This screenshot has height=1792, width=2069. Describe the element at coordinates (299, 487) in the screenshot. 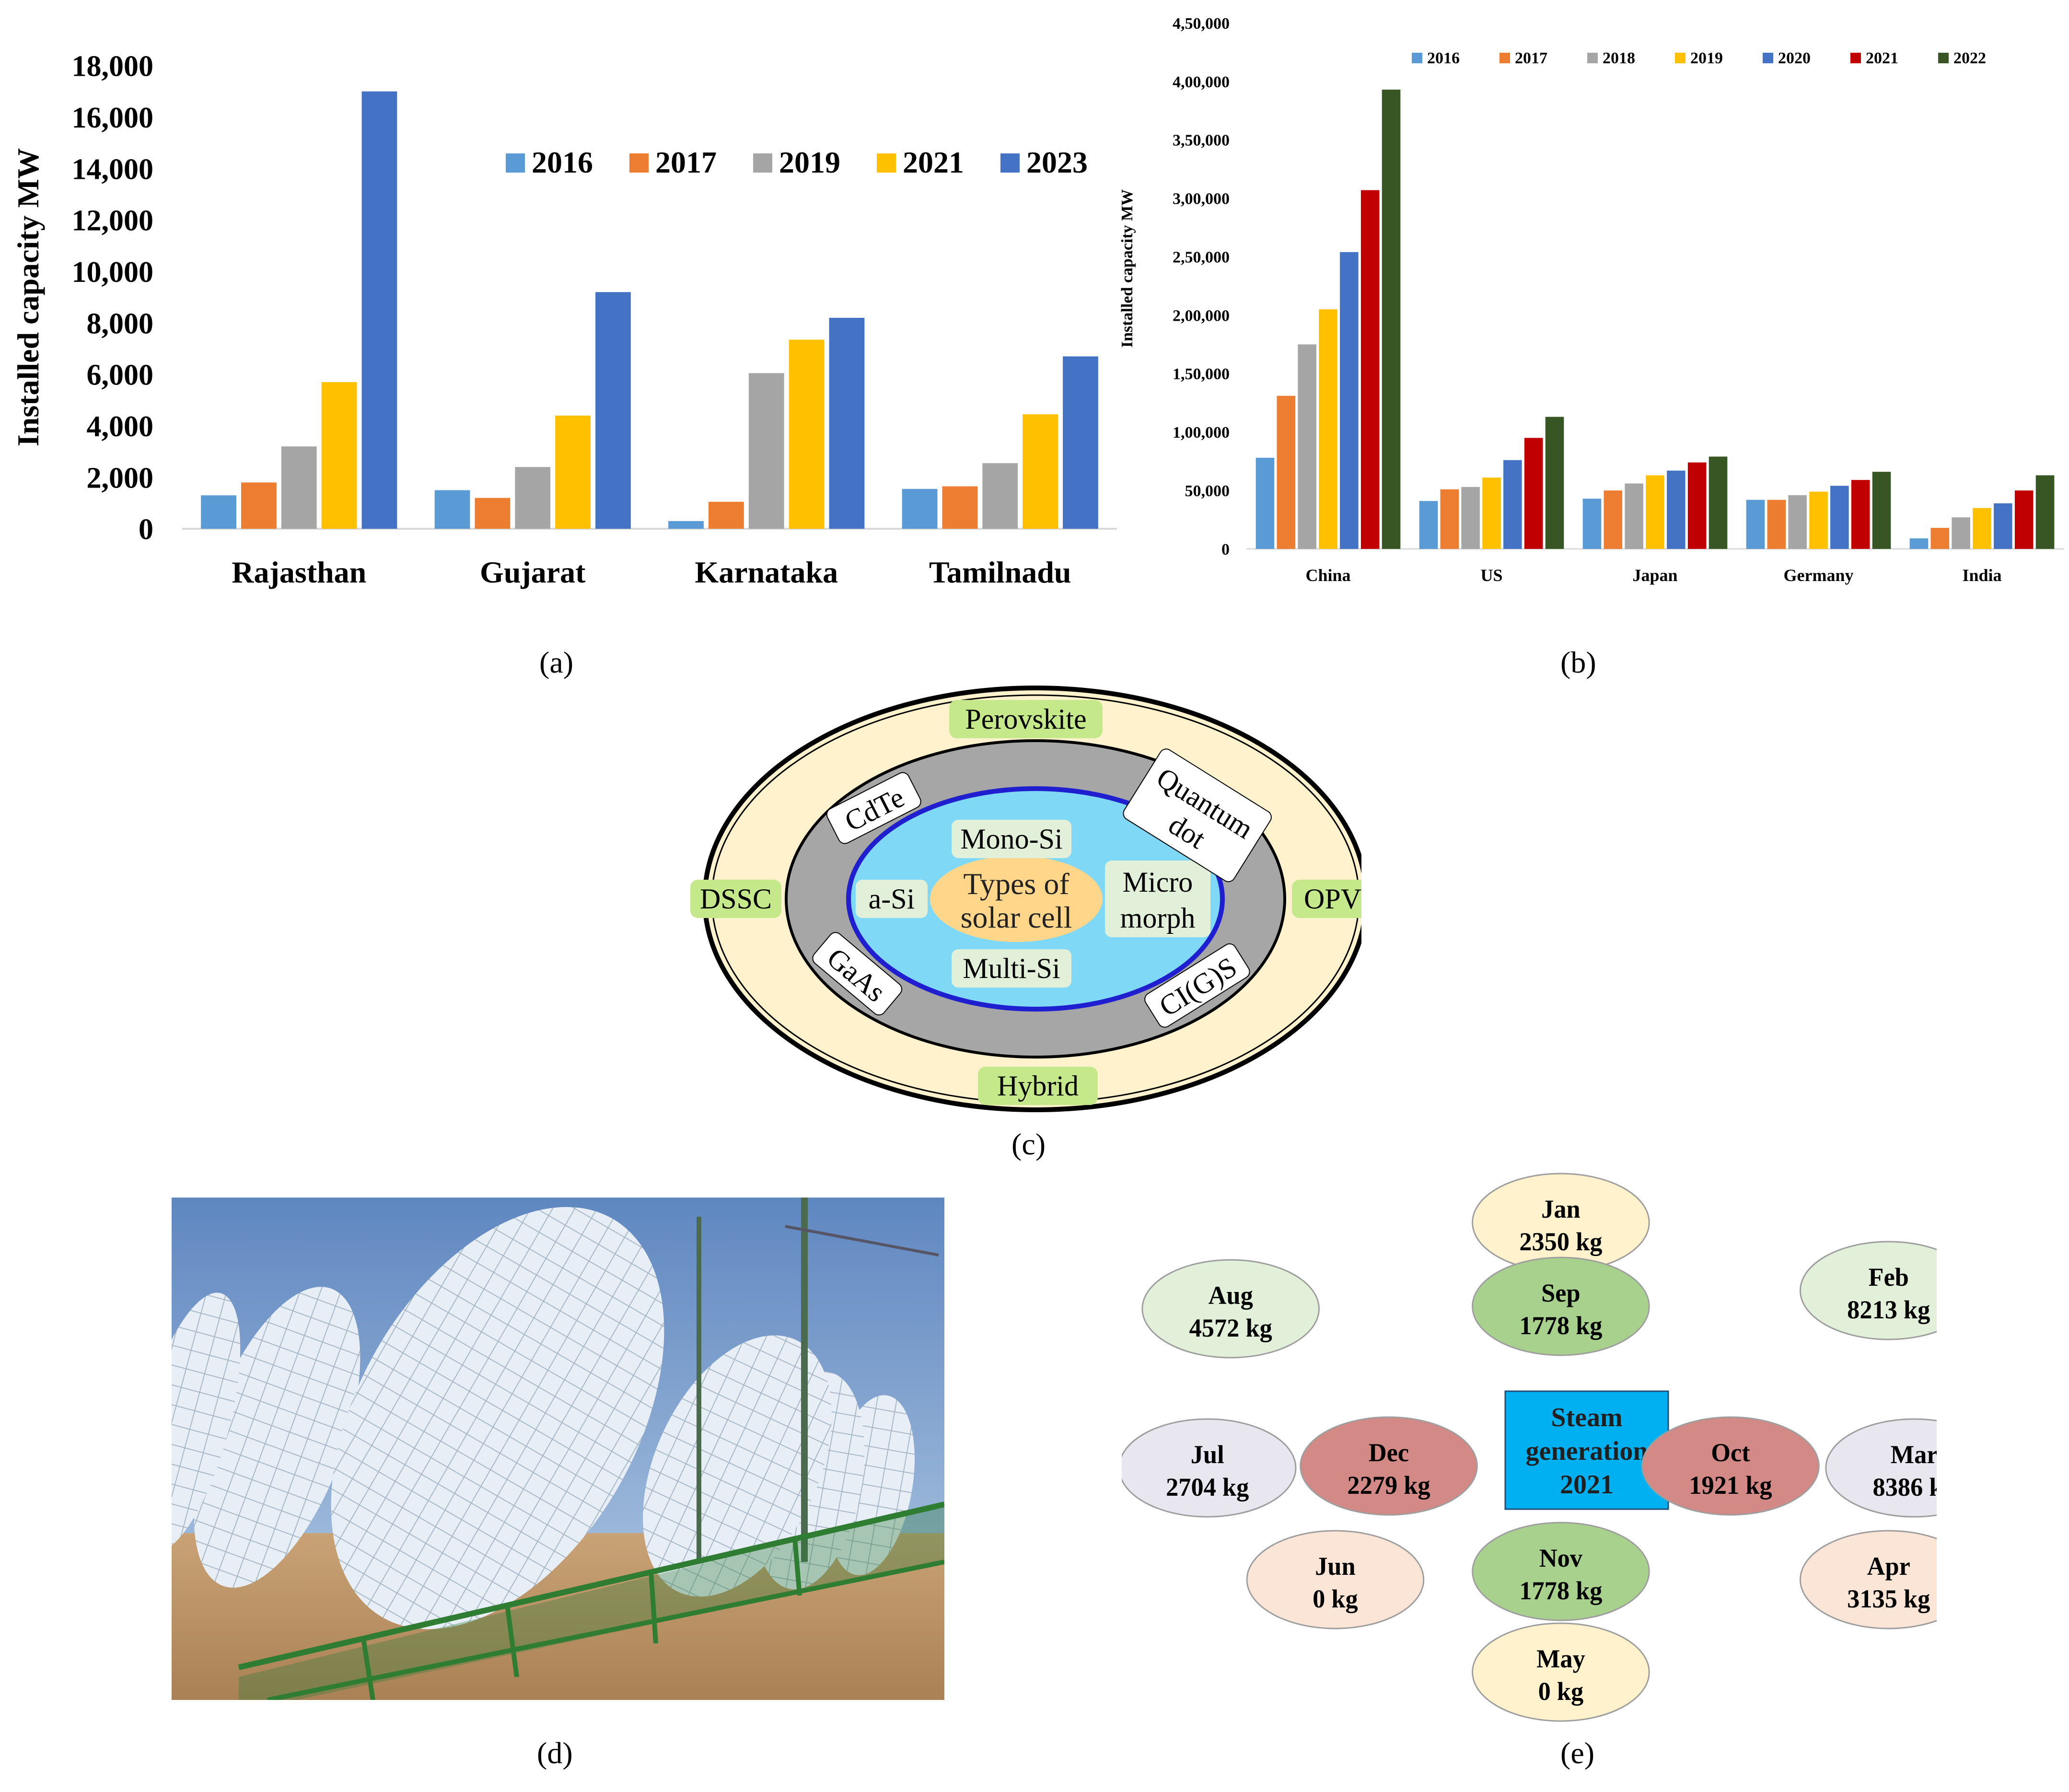

I see `bar-Rajasthan-2019` at that location.